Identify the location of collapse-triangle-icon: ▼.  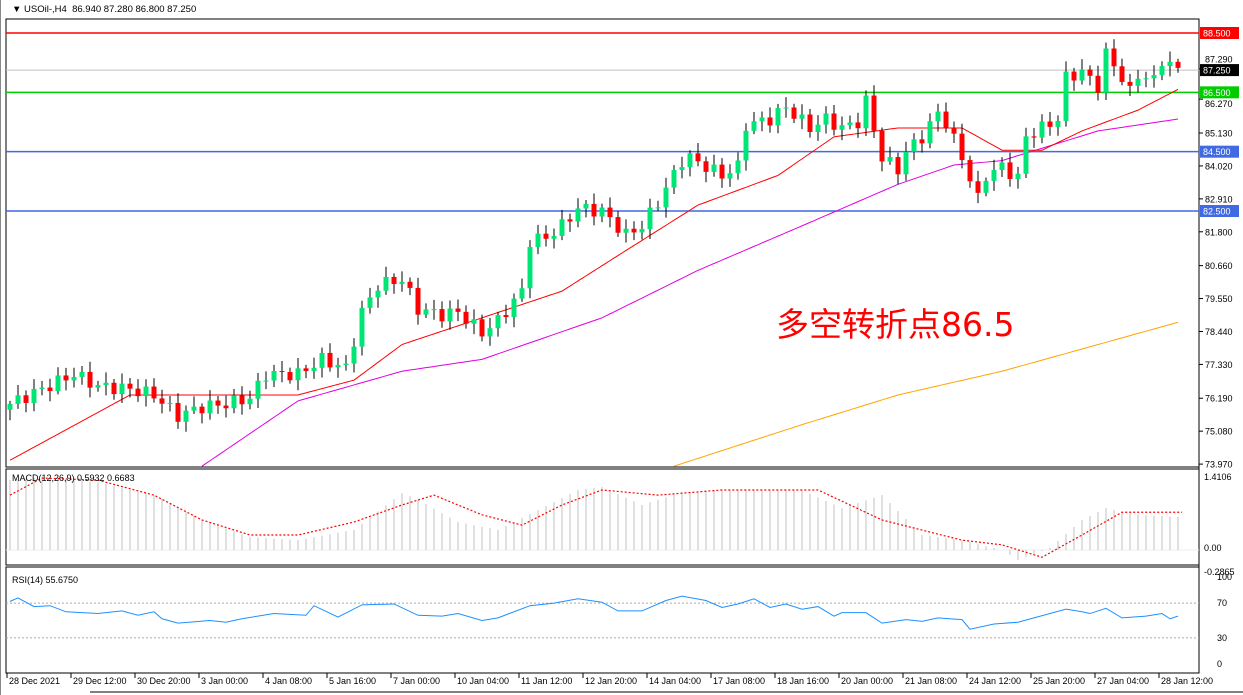
(17, 9).